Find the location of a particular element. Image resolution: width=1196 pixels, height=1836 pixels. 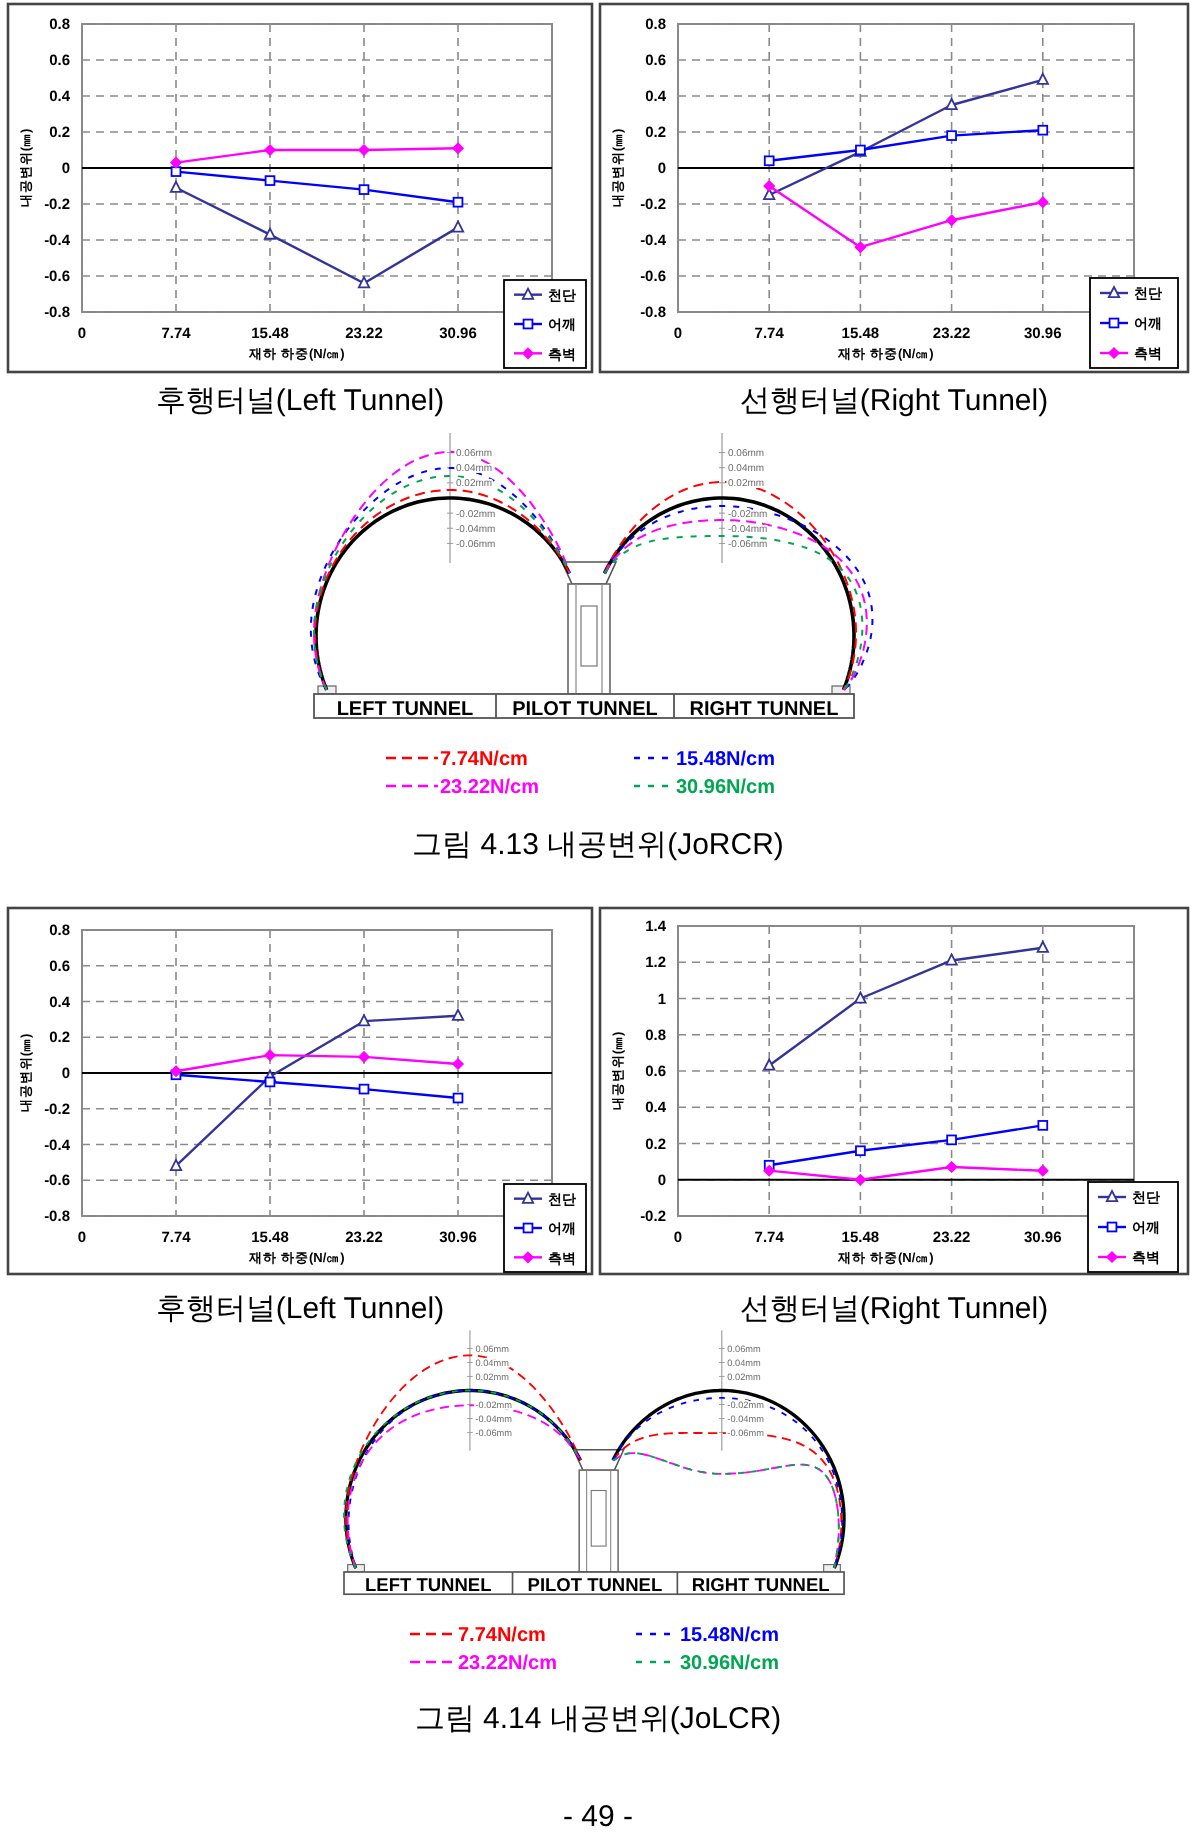

caption: 그림 4.13 내공변위(JoRCR) is located at coordinates (598, 845).